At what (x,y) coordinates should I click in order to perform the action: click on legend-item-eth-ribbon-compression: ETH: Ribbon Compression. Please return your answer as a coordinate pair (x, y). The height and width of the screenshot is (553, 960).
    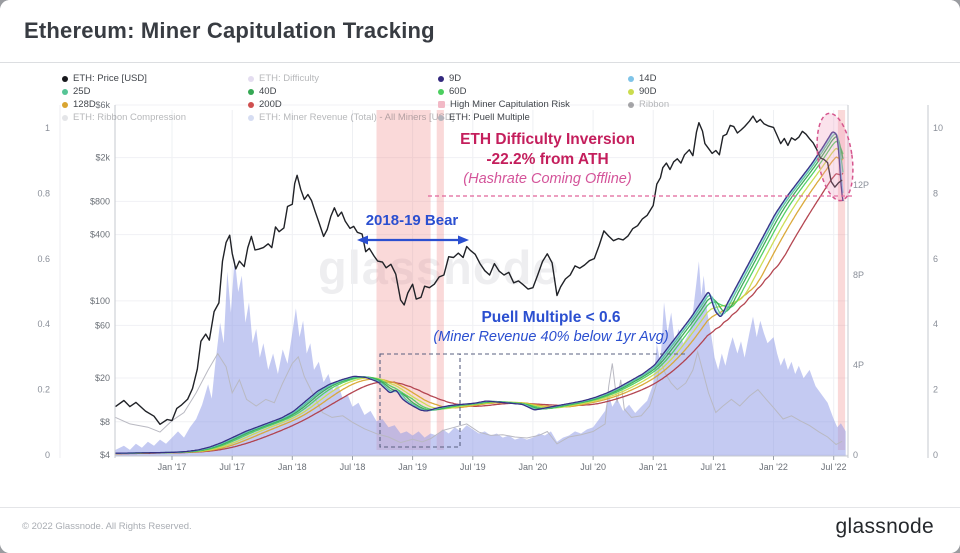
    Looking at the image, I should click on (124, 117).